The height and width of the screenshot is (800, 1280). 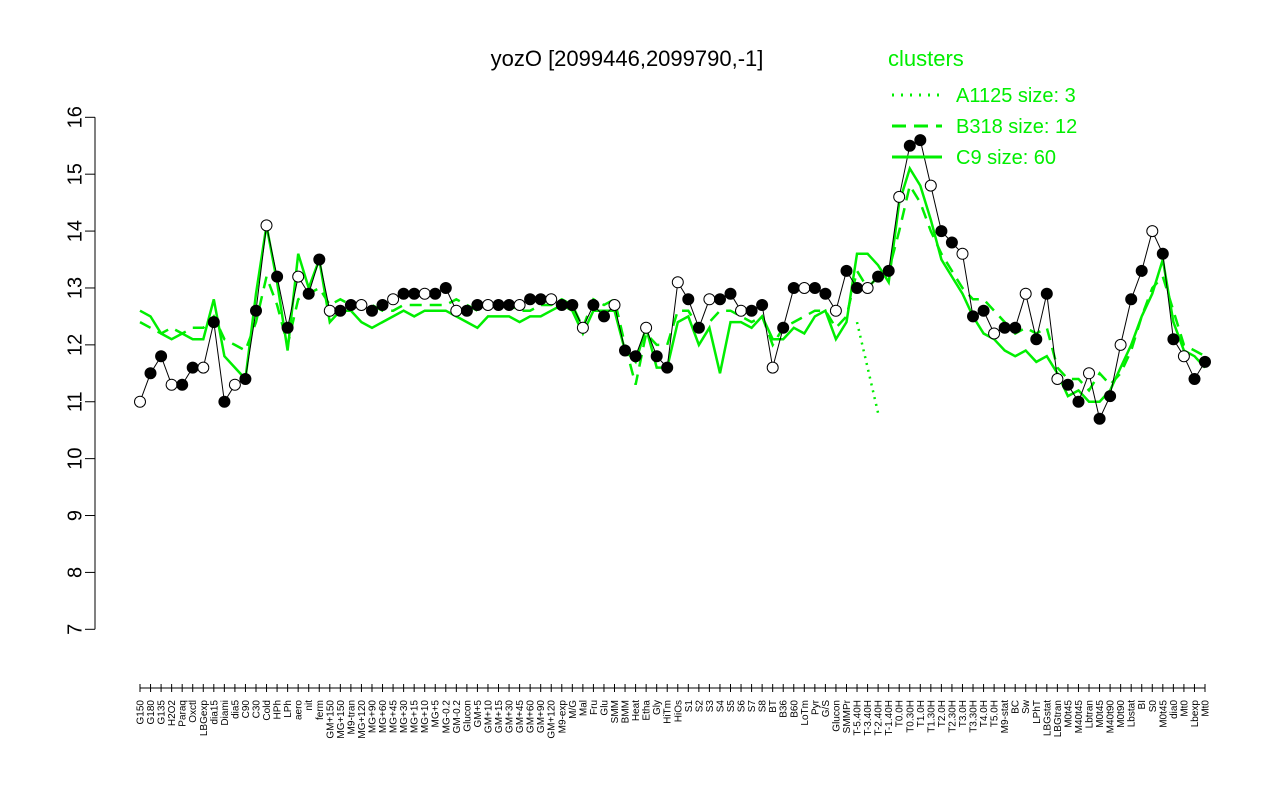 I want to click on x-tick-label: G180, so click(x=151, y=712).